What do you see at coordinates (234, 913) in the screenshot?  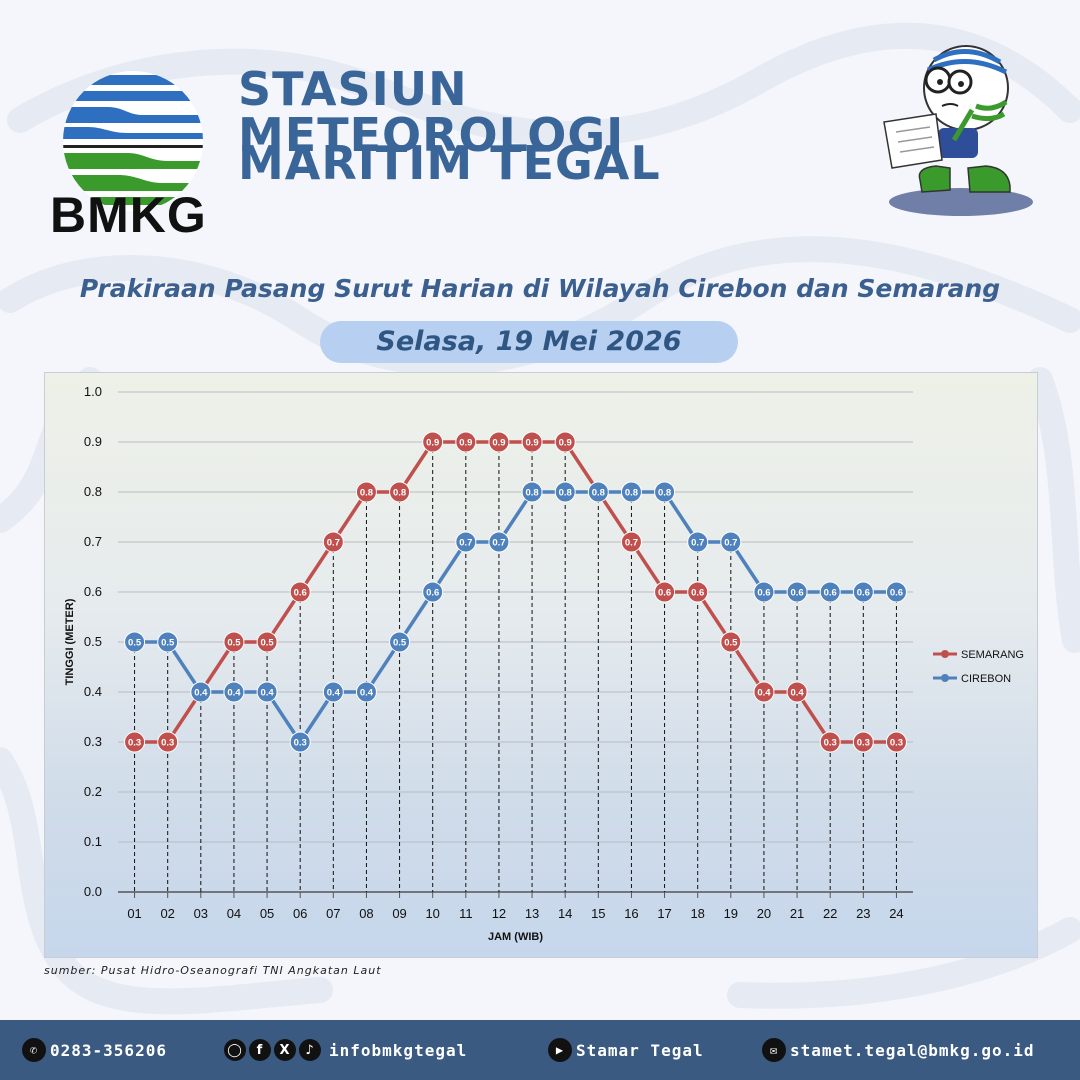 I see `x-tick-label: 04` at bounding box center [234, 913].